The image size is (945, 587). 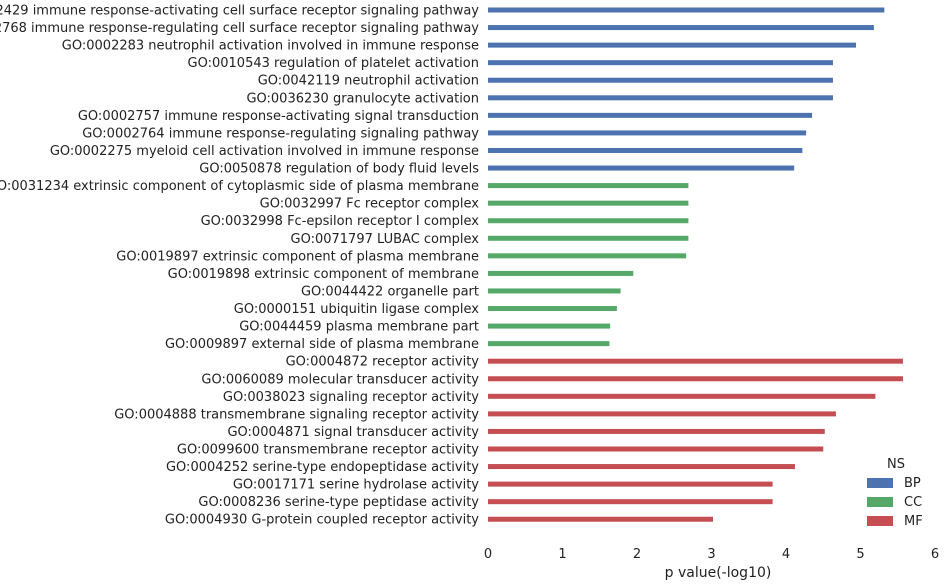 I want to click on x-tick-label-2: 2, so click(x=637, y=554).